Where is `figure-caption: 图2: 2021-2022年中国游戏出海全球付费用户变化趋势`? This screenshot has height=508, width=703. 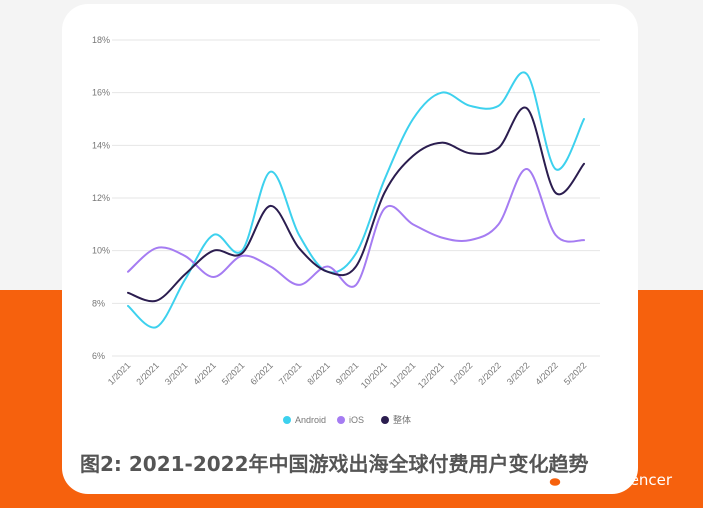 figure-caption: 图2: 2021-2022年中国游戏出海全球付费用户变化趋势 is located at coordinates (334, 464).